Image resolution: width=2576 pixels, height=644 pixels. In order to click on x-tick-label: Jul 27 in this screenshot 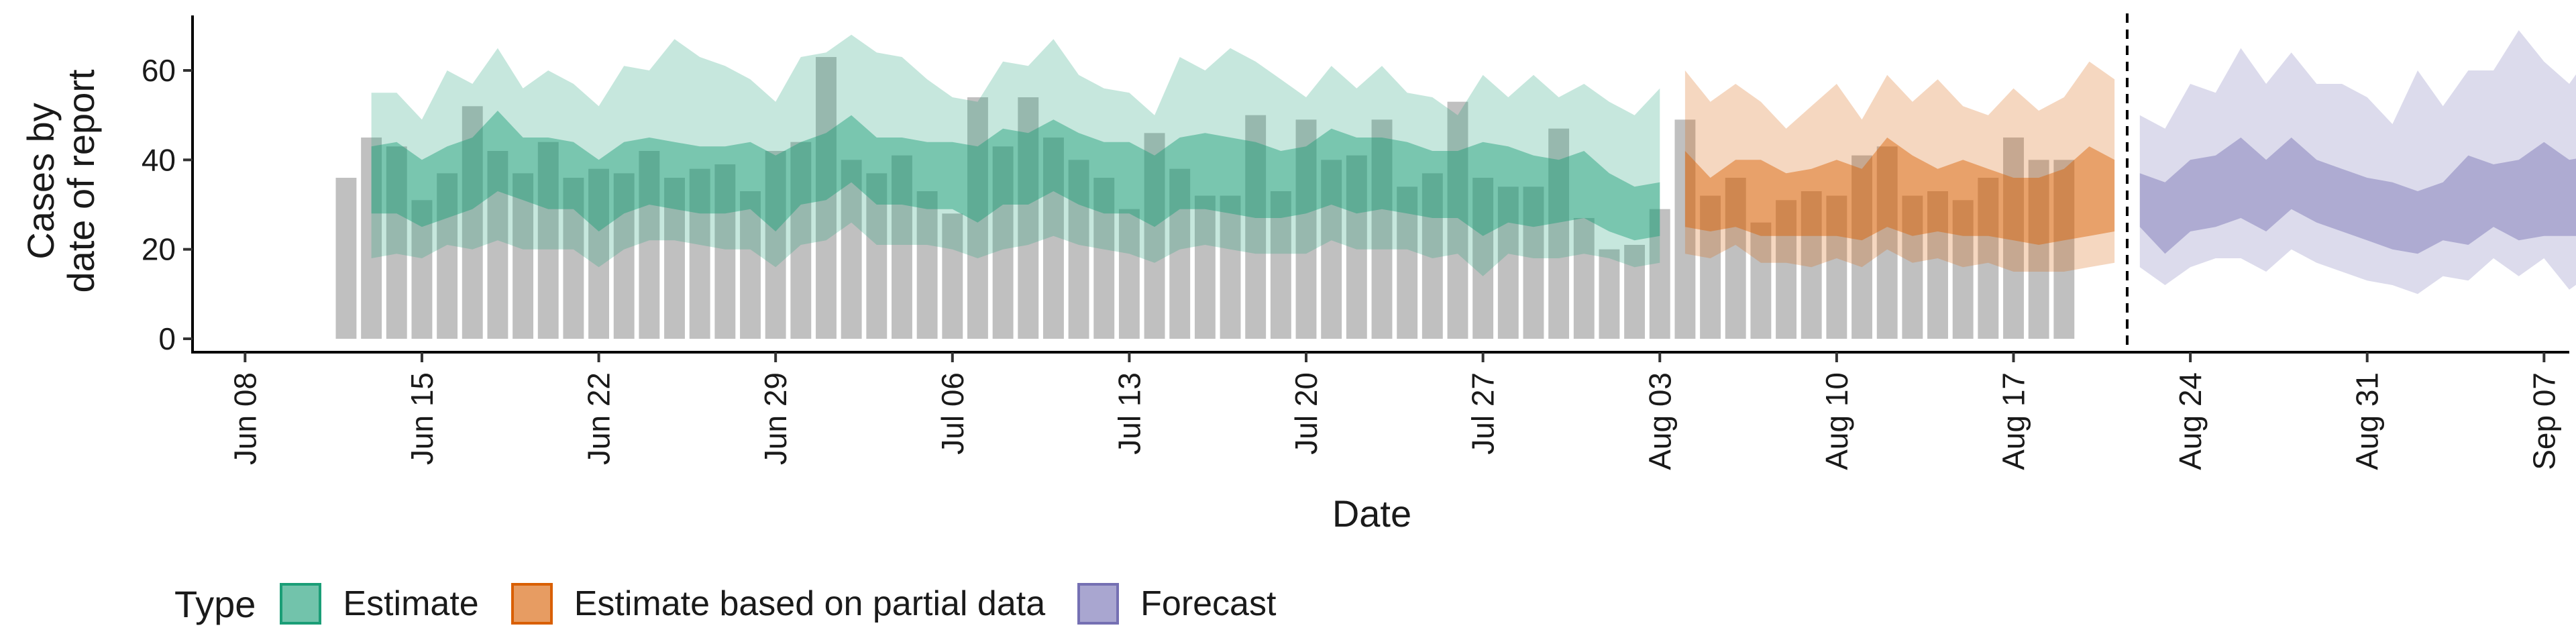, I will do `click(1483, 413)`.